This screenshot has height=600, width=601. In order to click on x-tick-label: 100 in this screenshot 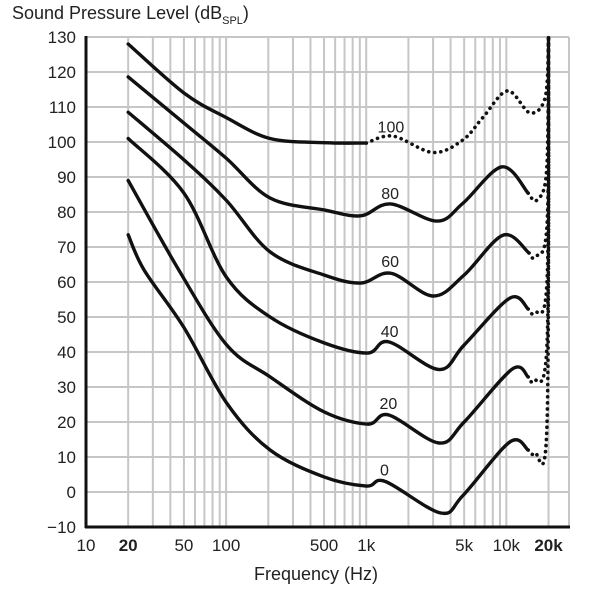, I will do `click(226, 545)`.